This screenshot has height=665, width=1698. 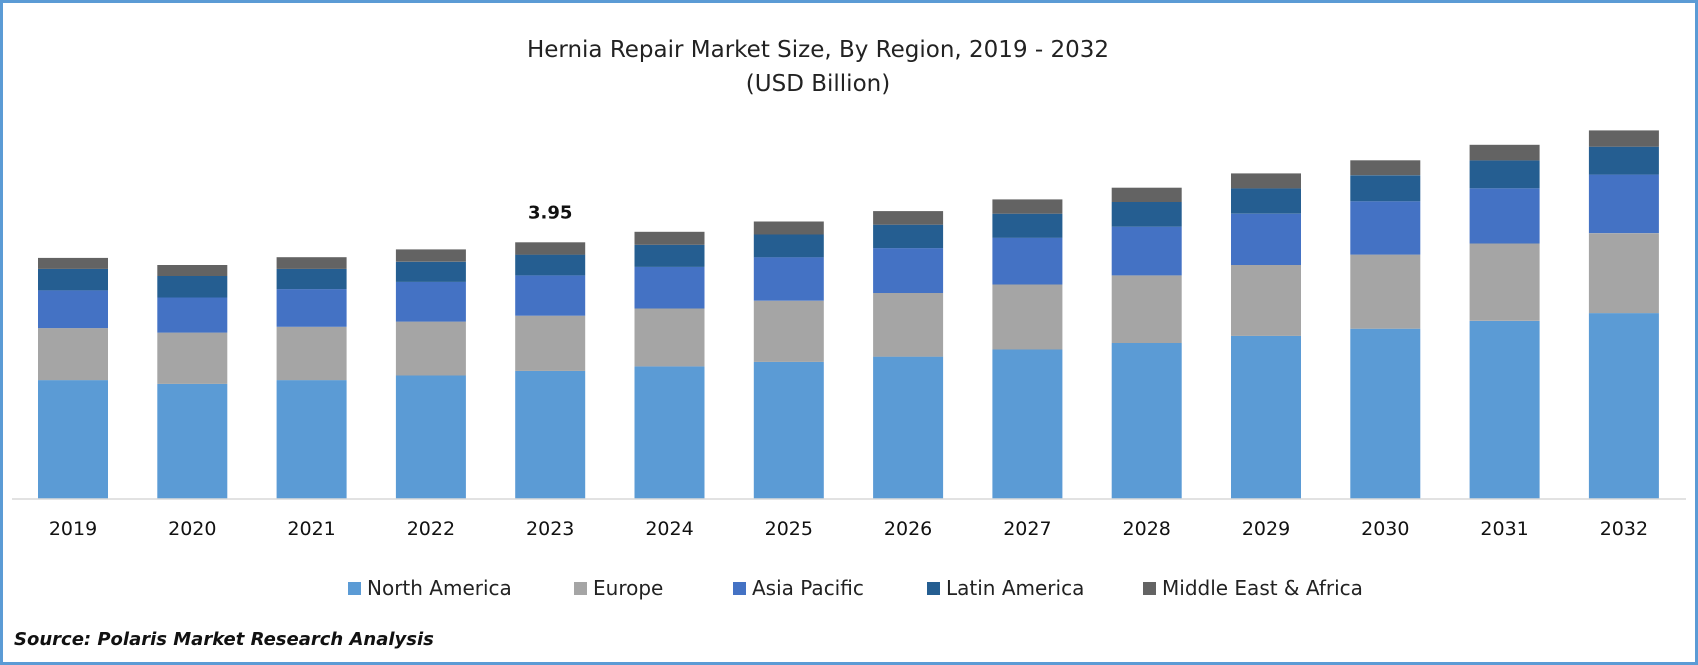 I want to click on x-tick-label-2029: 2029, so click(x=1266, y=529).